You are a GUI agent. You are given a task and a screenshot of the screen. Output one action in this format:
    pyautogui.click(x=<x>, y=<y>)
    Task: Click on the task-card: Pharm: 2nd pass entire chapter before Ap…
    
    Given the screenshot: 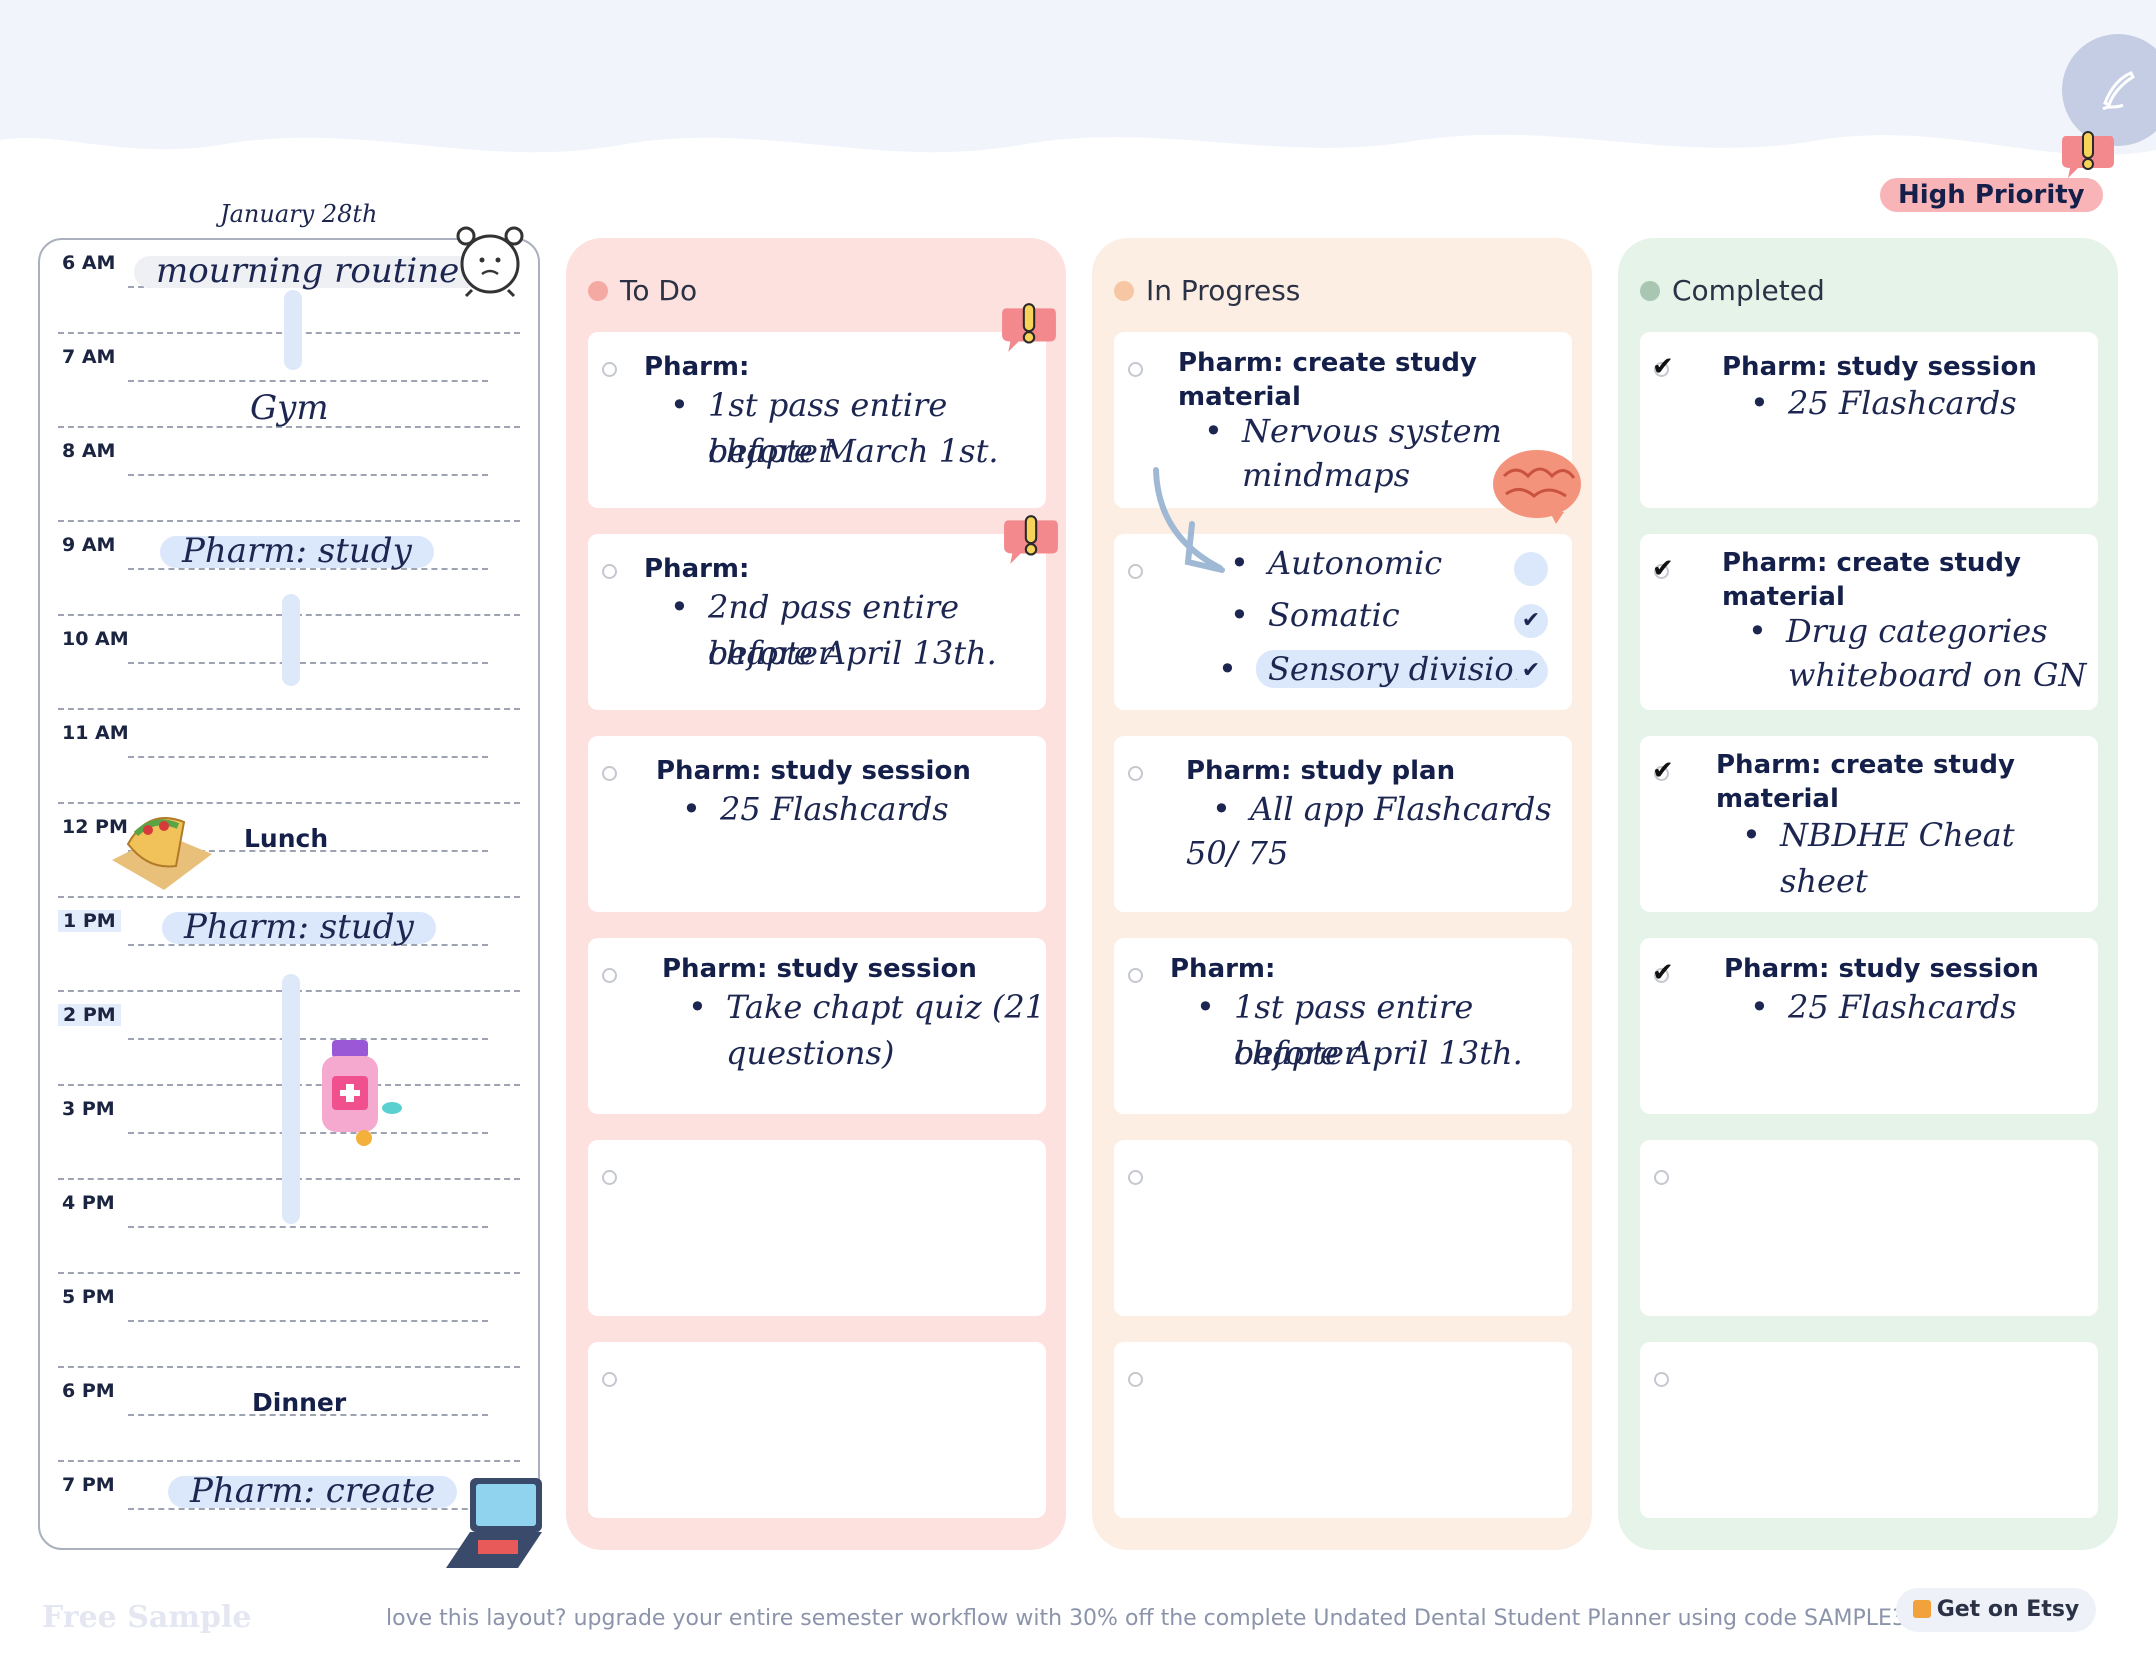 What is the action you would take?
    pyautogui.click(x=817, y=622)
    